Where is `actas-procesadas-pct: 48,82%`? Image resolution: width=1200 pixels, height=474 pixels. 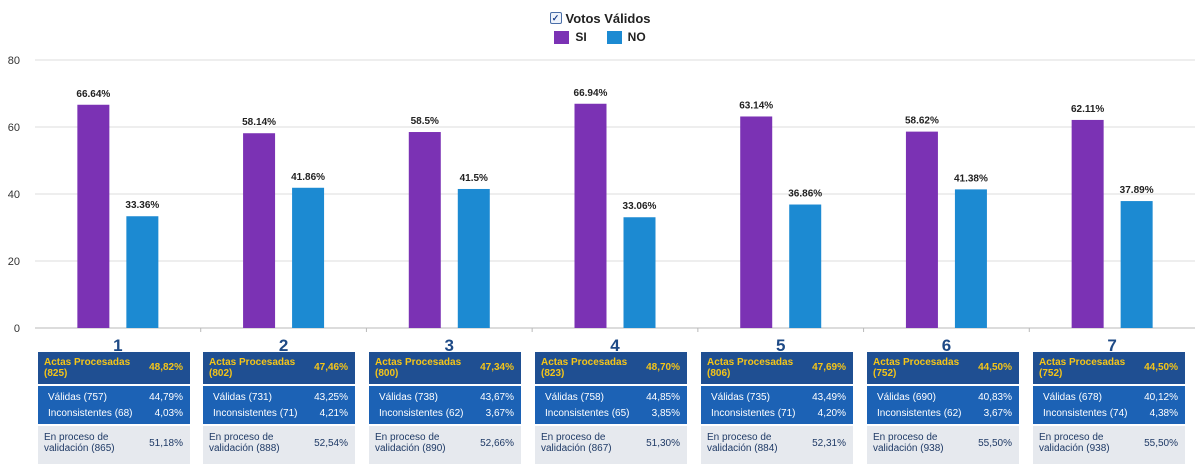 actas-procesadas-pct: 48,82% is located at coordinates (166, 367).